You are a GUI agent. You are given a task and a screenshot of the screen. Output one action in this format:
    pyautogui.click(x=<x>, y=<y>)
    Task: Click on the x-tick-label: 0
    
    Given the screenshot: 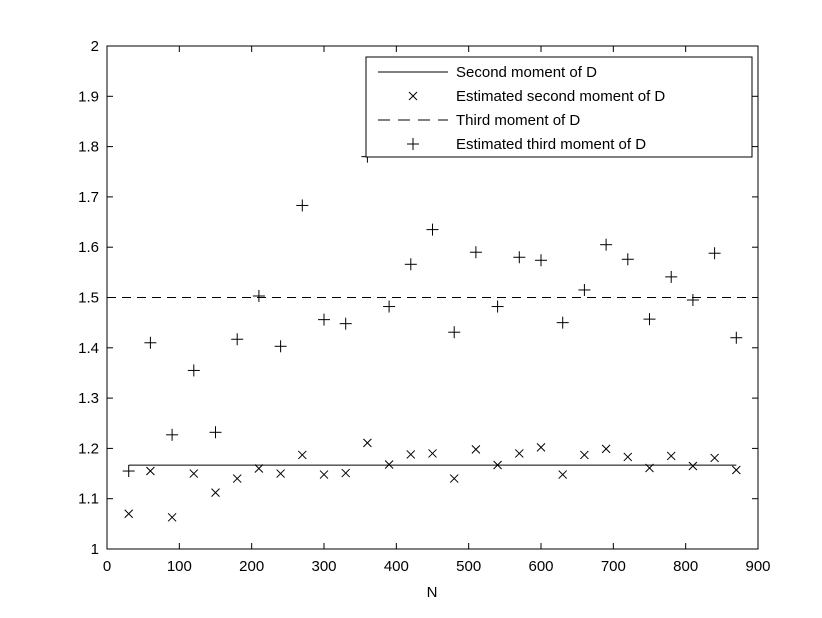 What is the action you would take?
    pyautogui.click(x=107, y=566)
    